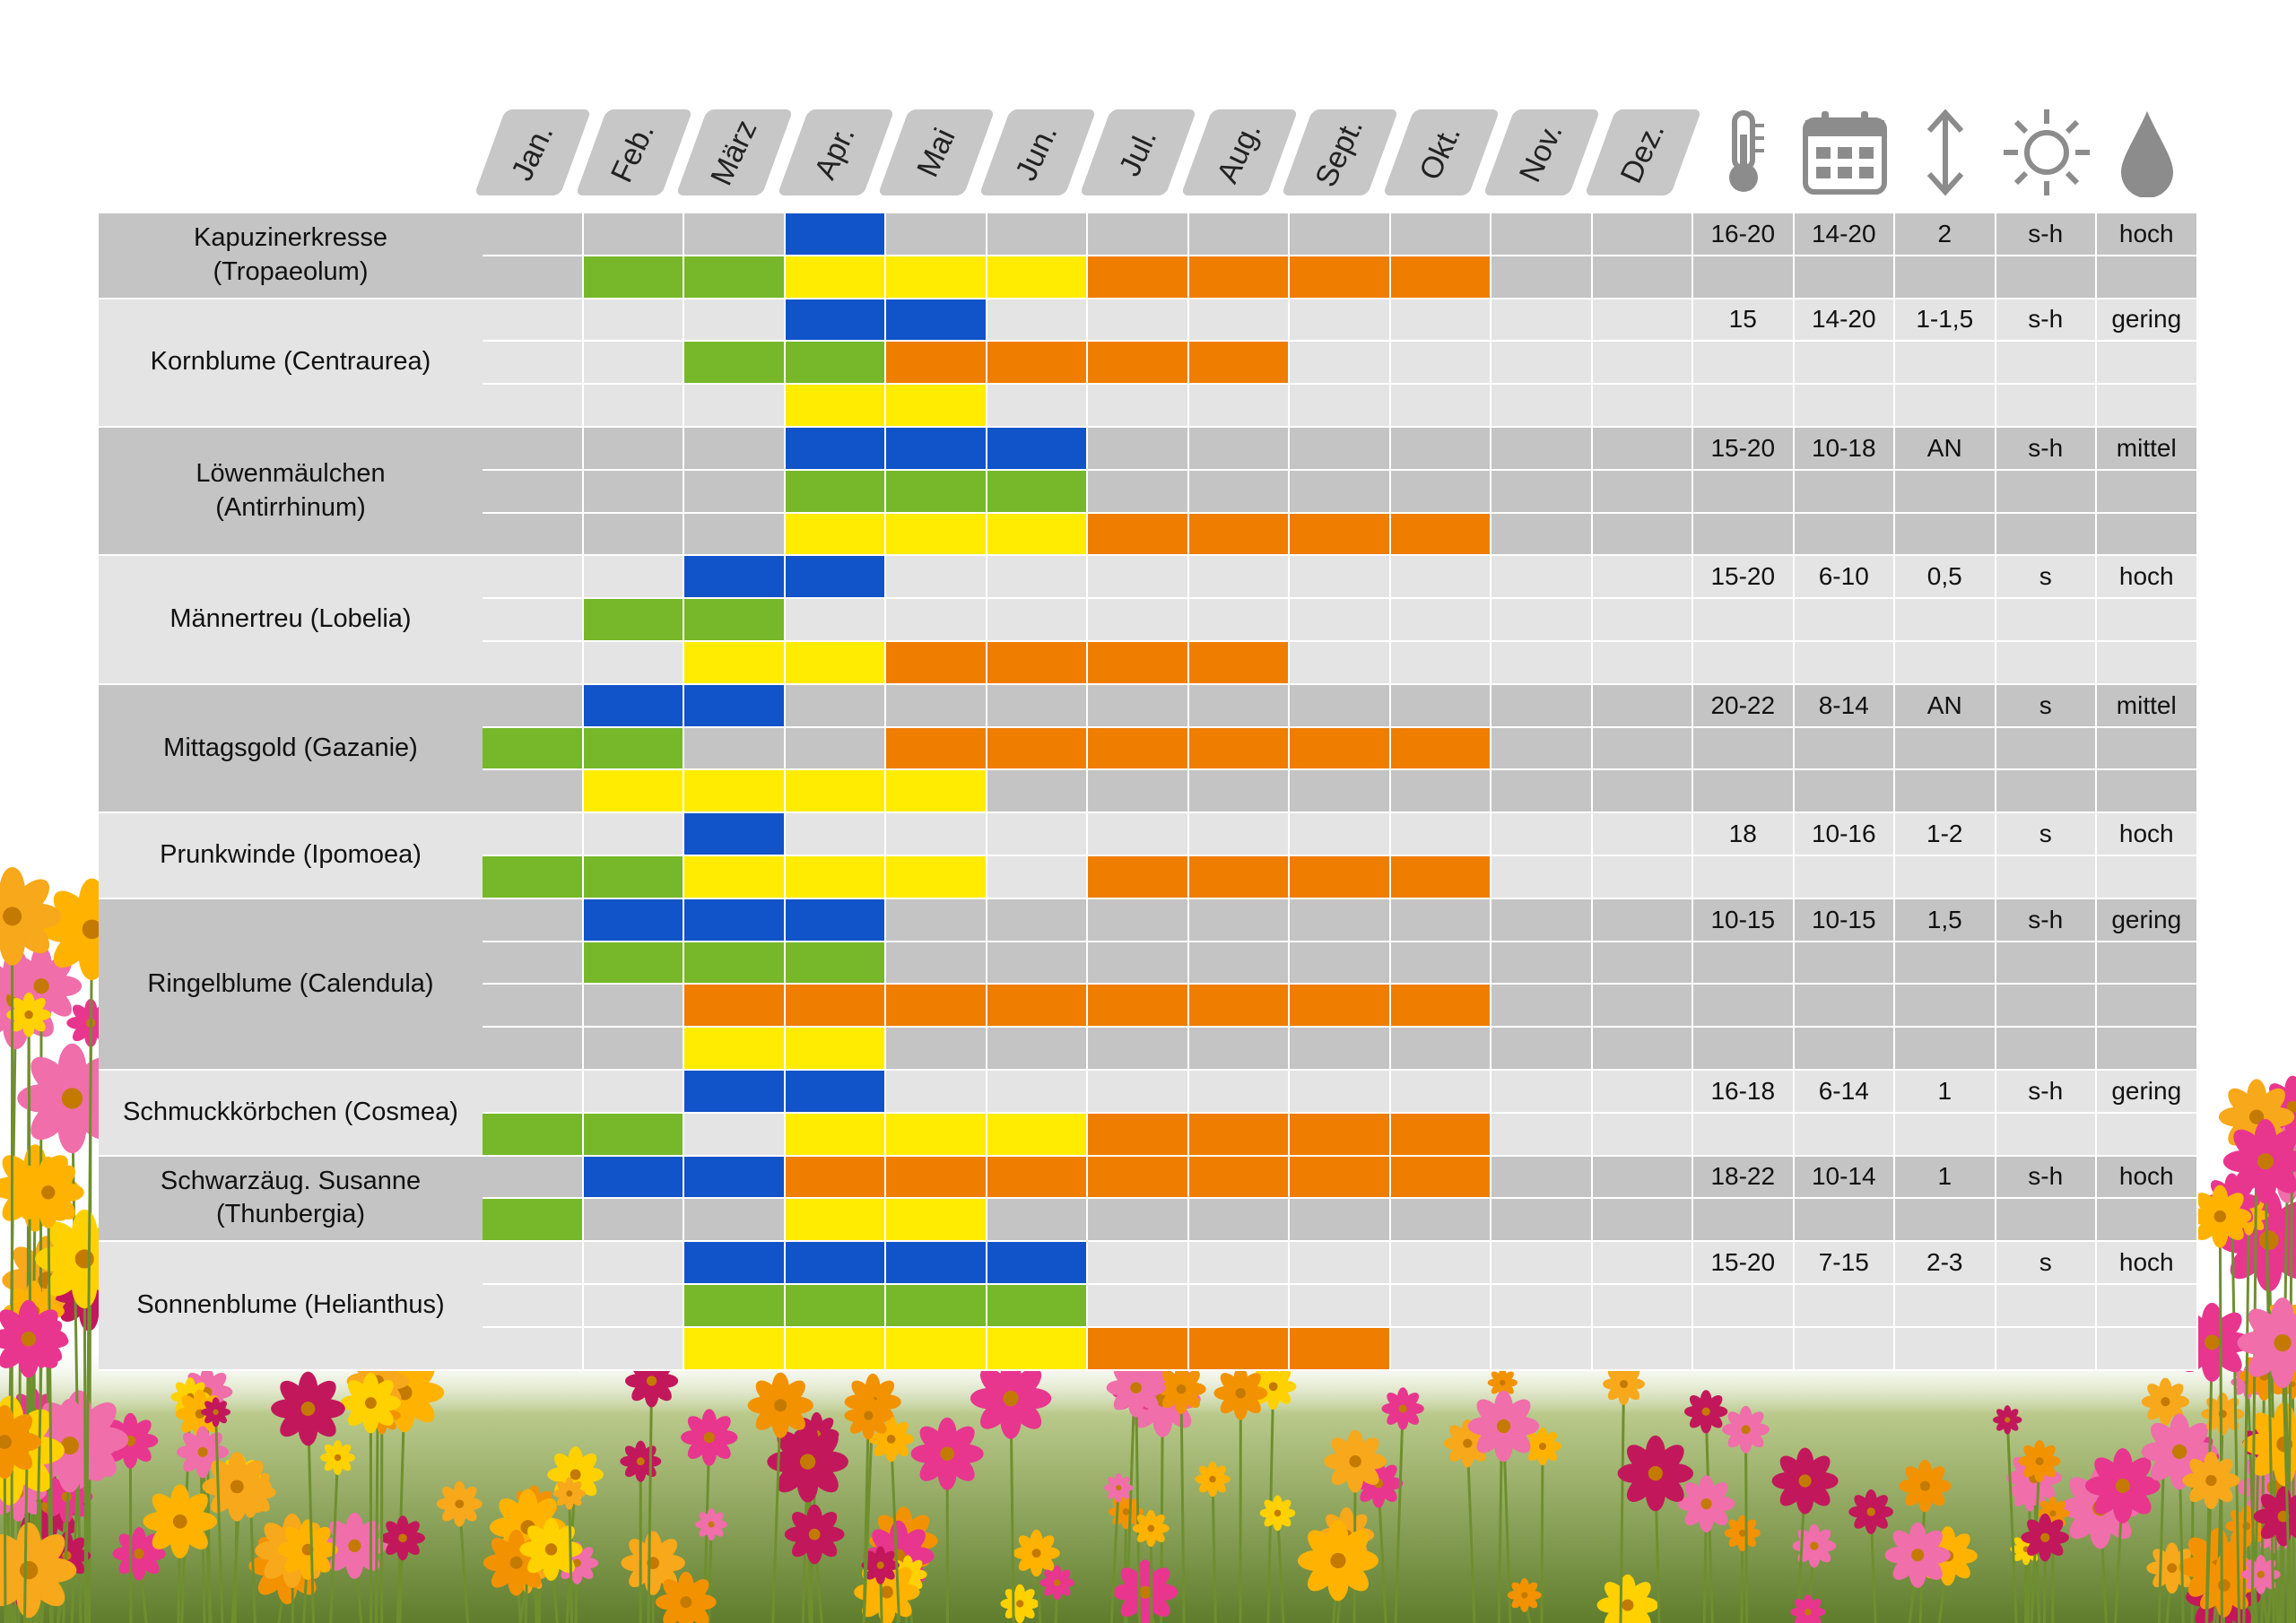 This screenshot has height=1623, width=2296. What do you see at coordinates (2046, 449) in the screenshot?
I see `light-value: s-h` at bounding box center [2046, 449].